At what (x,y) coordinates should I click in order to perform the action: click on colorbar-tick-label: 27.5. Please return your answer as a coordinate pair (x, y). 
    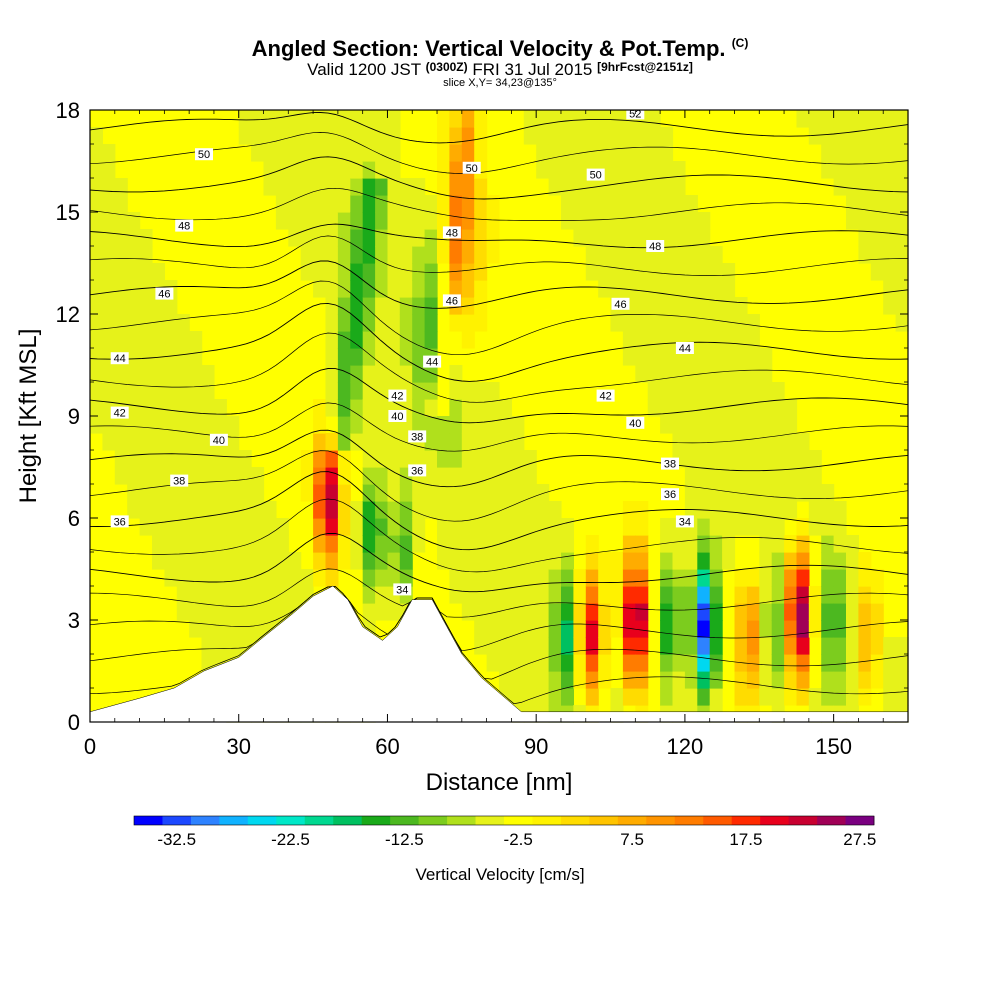
    Looking at the image, I should click on (859, 839).